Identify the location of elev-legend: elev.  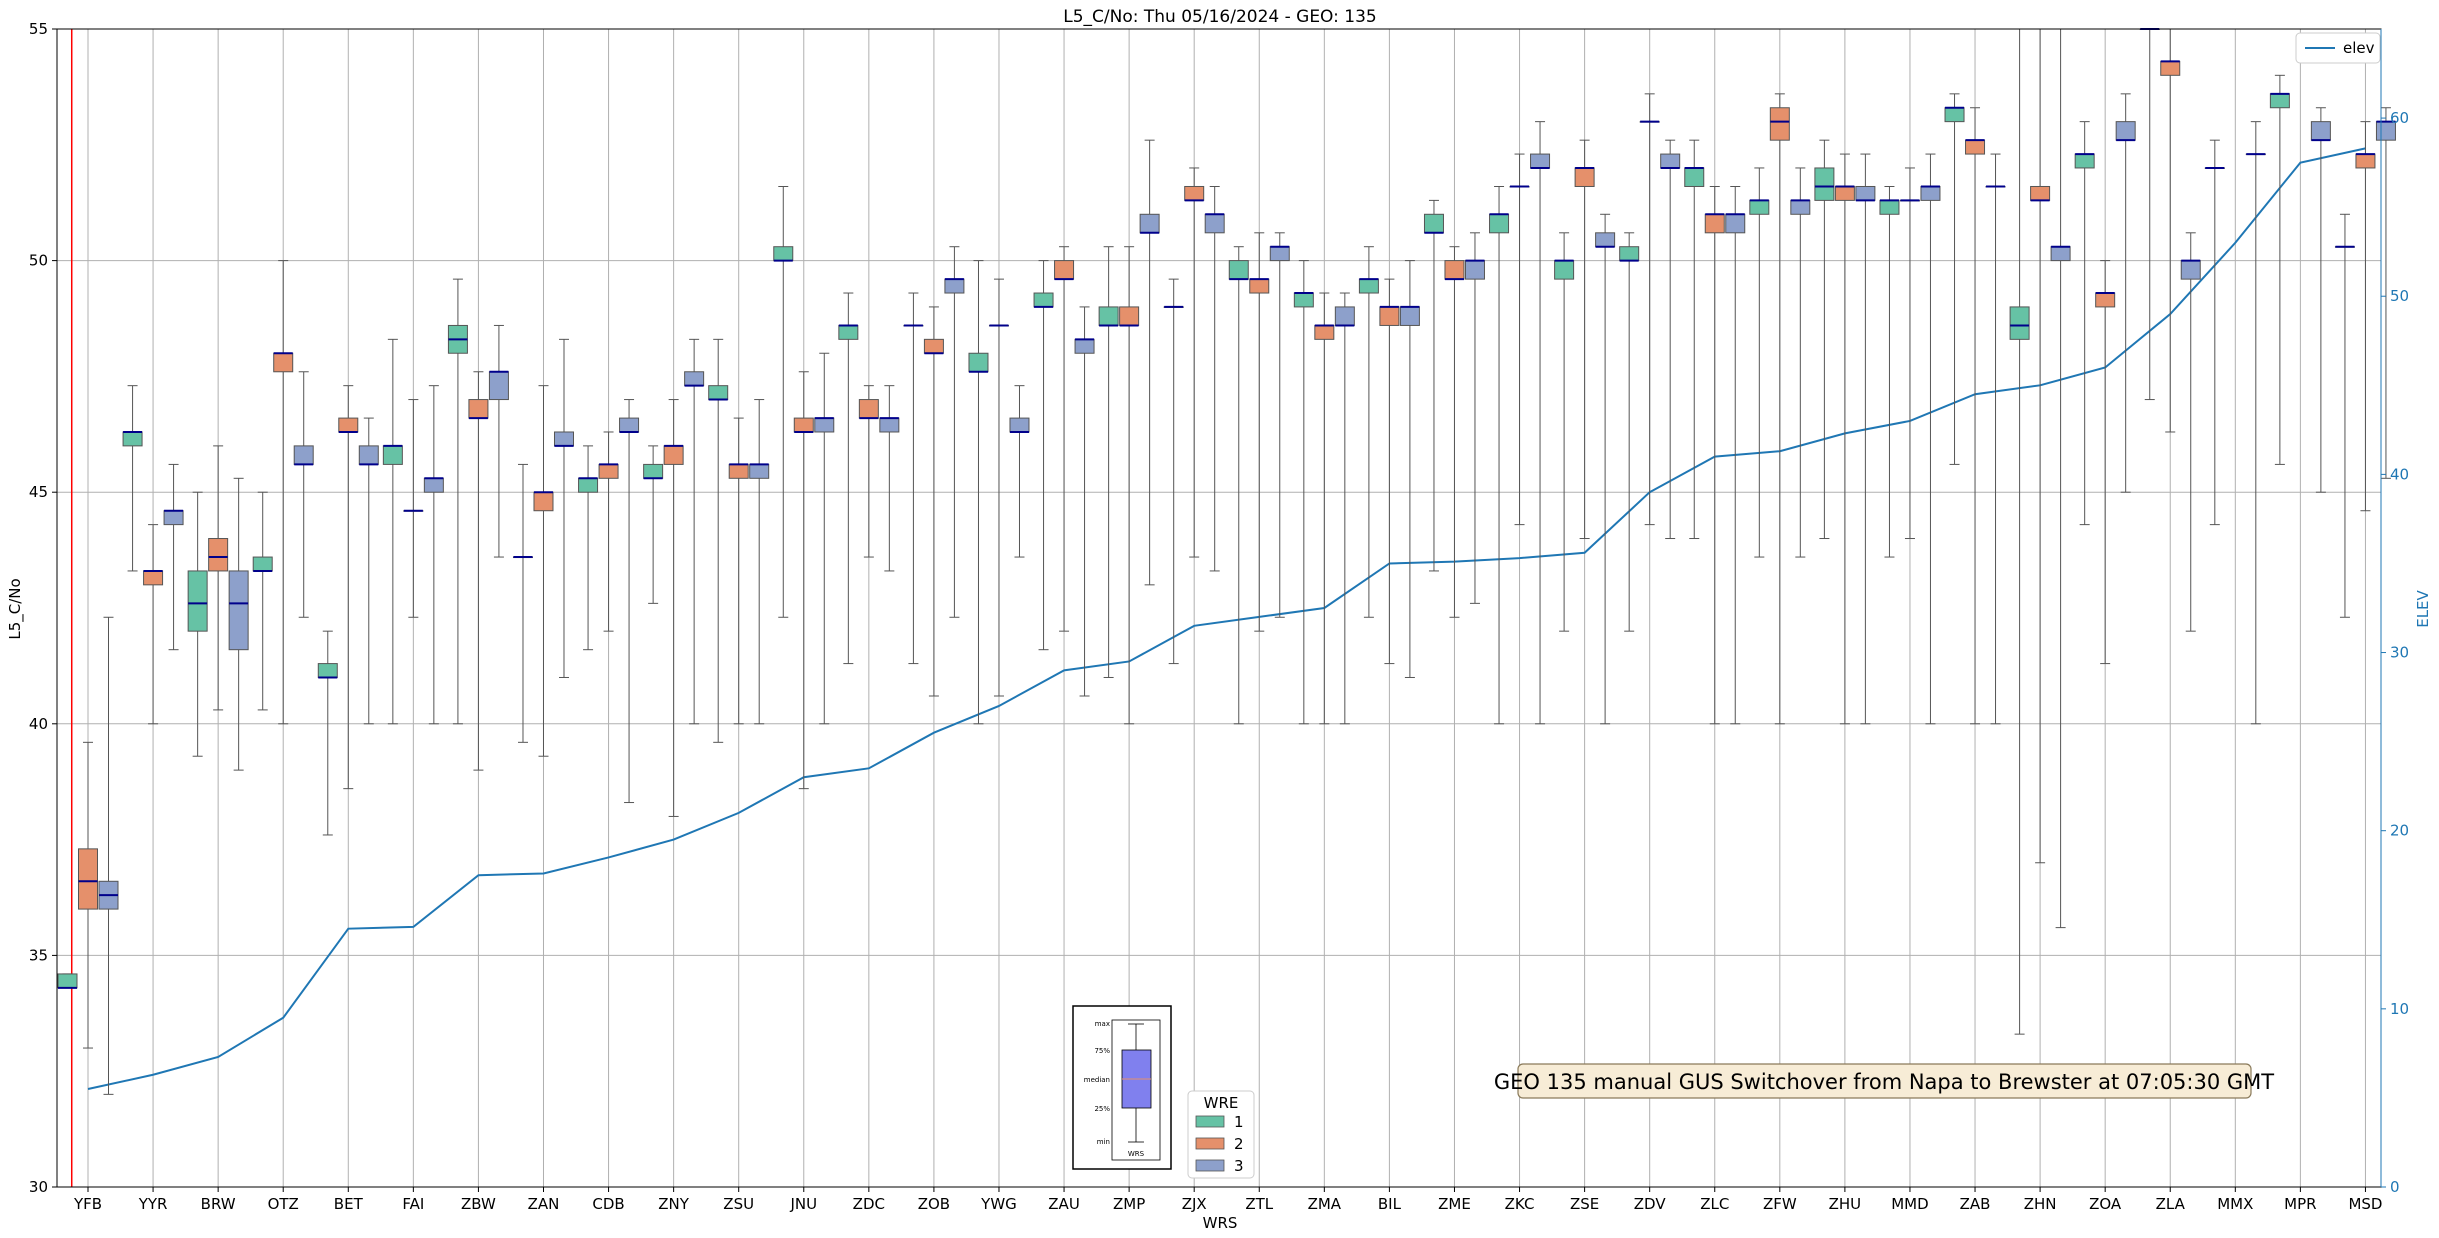
(2338, 48).